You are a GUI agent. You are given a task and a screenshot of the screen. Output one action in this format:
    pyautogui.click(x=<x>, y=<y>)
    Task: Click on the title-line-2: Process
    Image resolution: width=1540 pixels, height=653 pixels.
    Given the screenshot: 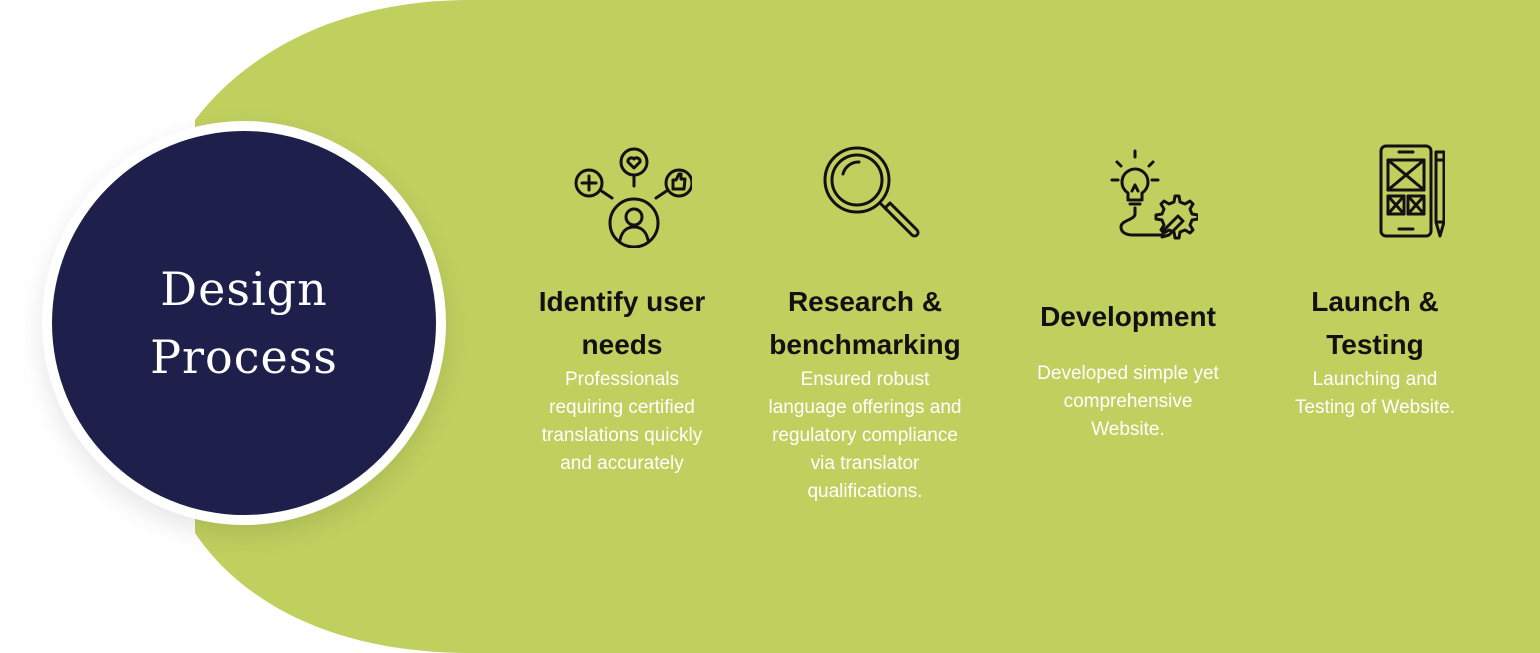 What is the action you would take?
    pyautogui.click(x=244, y=357)
    